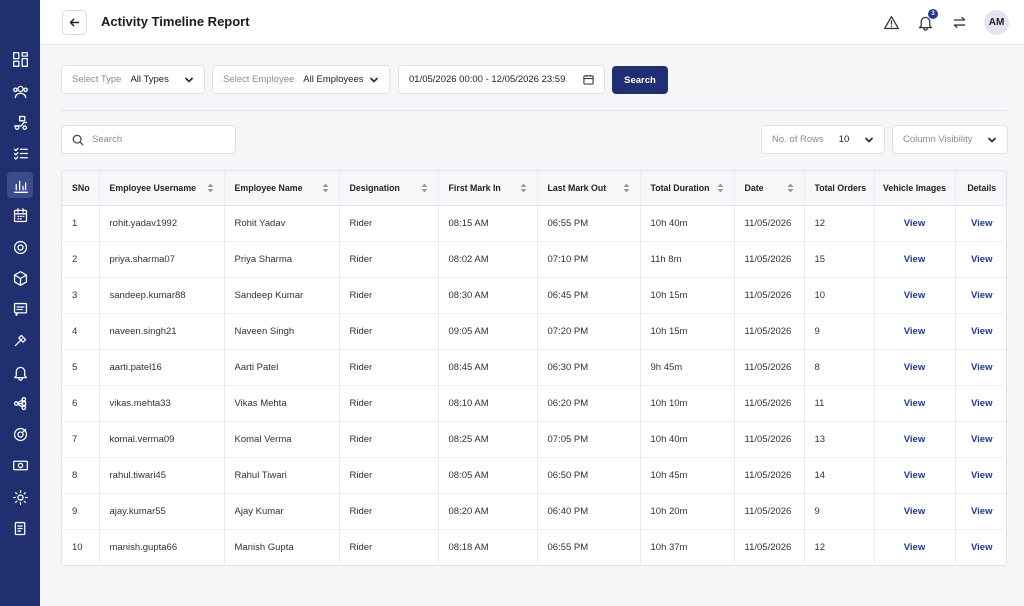 The image size is (1024, 606). Describe the element at coordinates (769, 188) in the screenshot. I see `column-header: Date` at that location.